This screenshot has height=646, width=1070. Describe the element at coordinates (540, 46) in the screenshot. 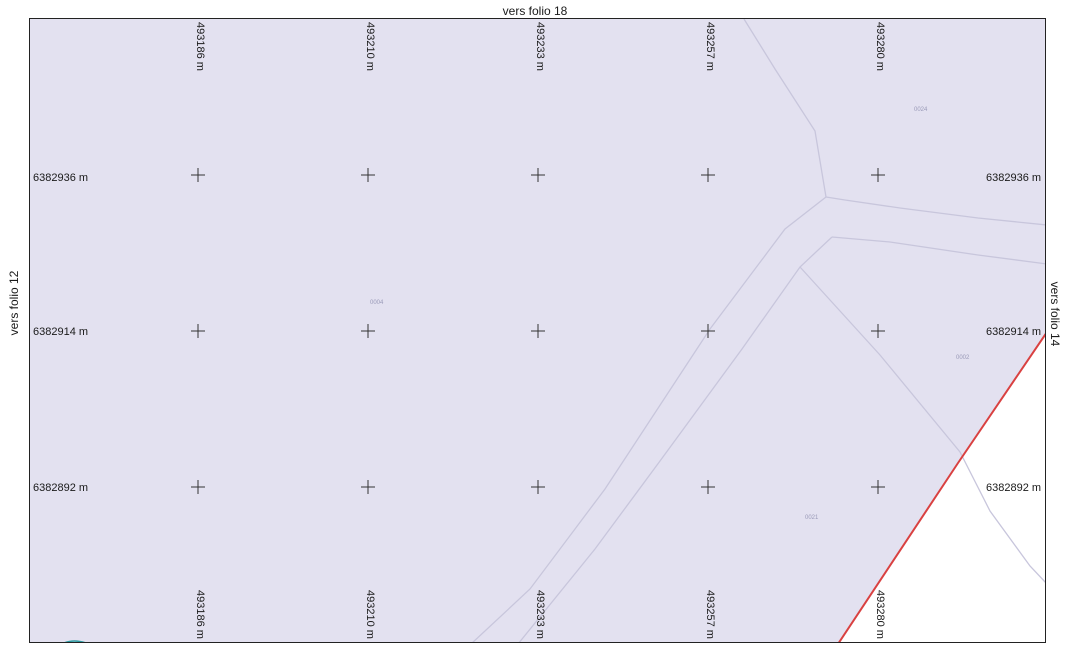

I see `easting-top-3: 493233 m` at that location.